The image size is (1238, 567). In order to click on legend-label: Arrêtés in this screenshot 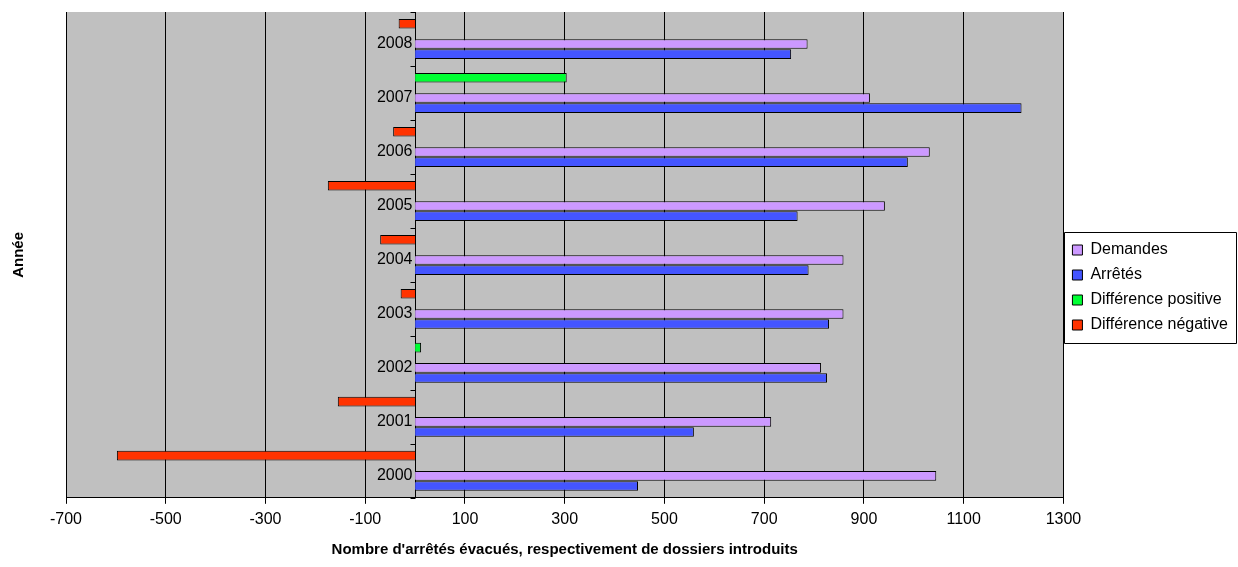, I will do `click(1116, 274)`.